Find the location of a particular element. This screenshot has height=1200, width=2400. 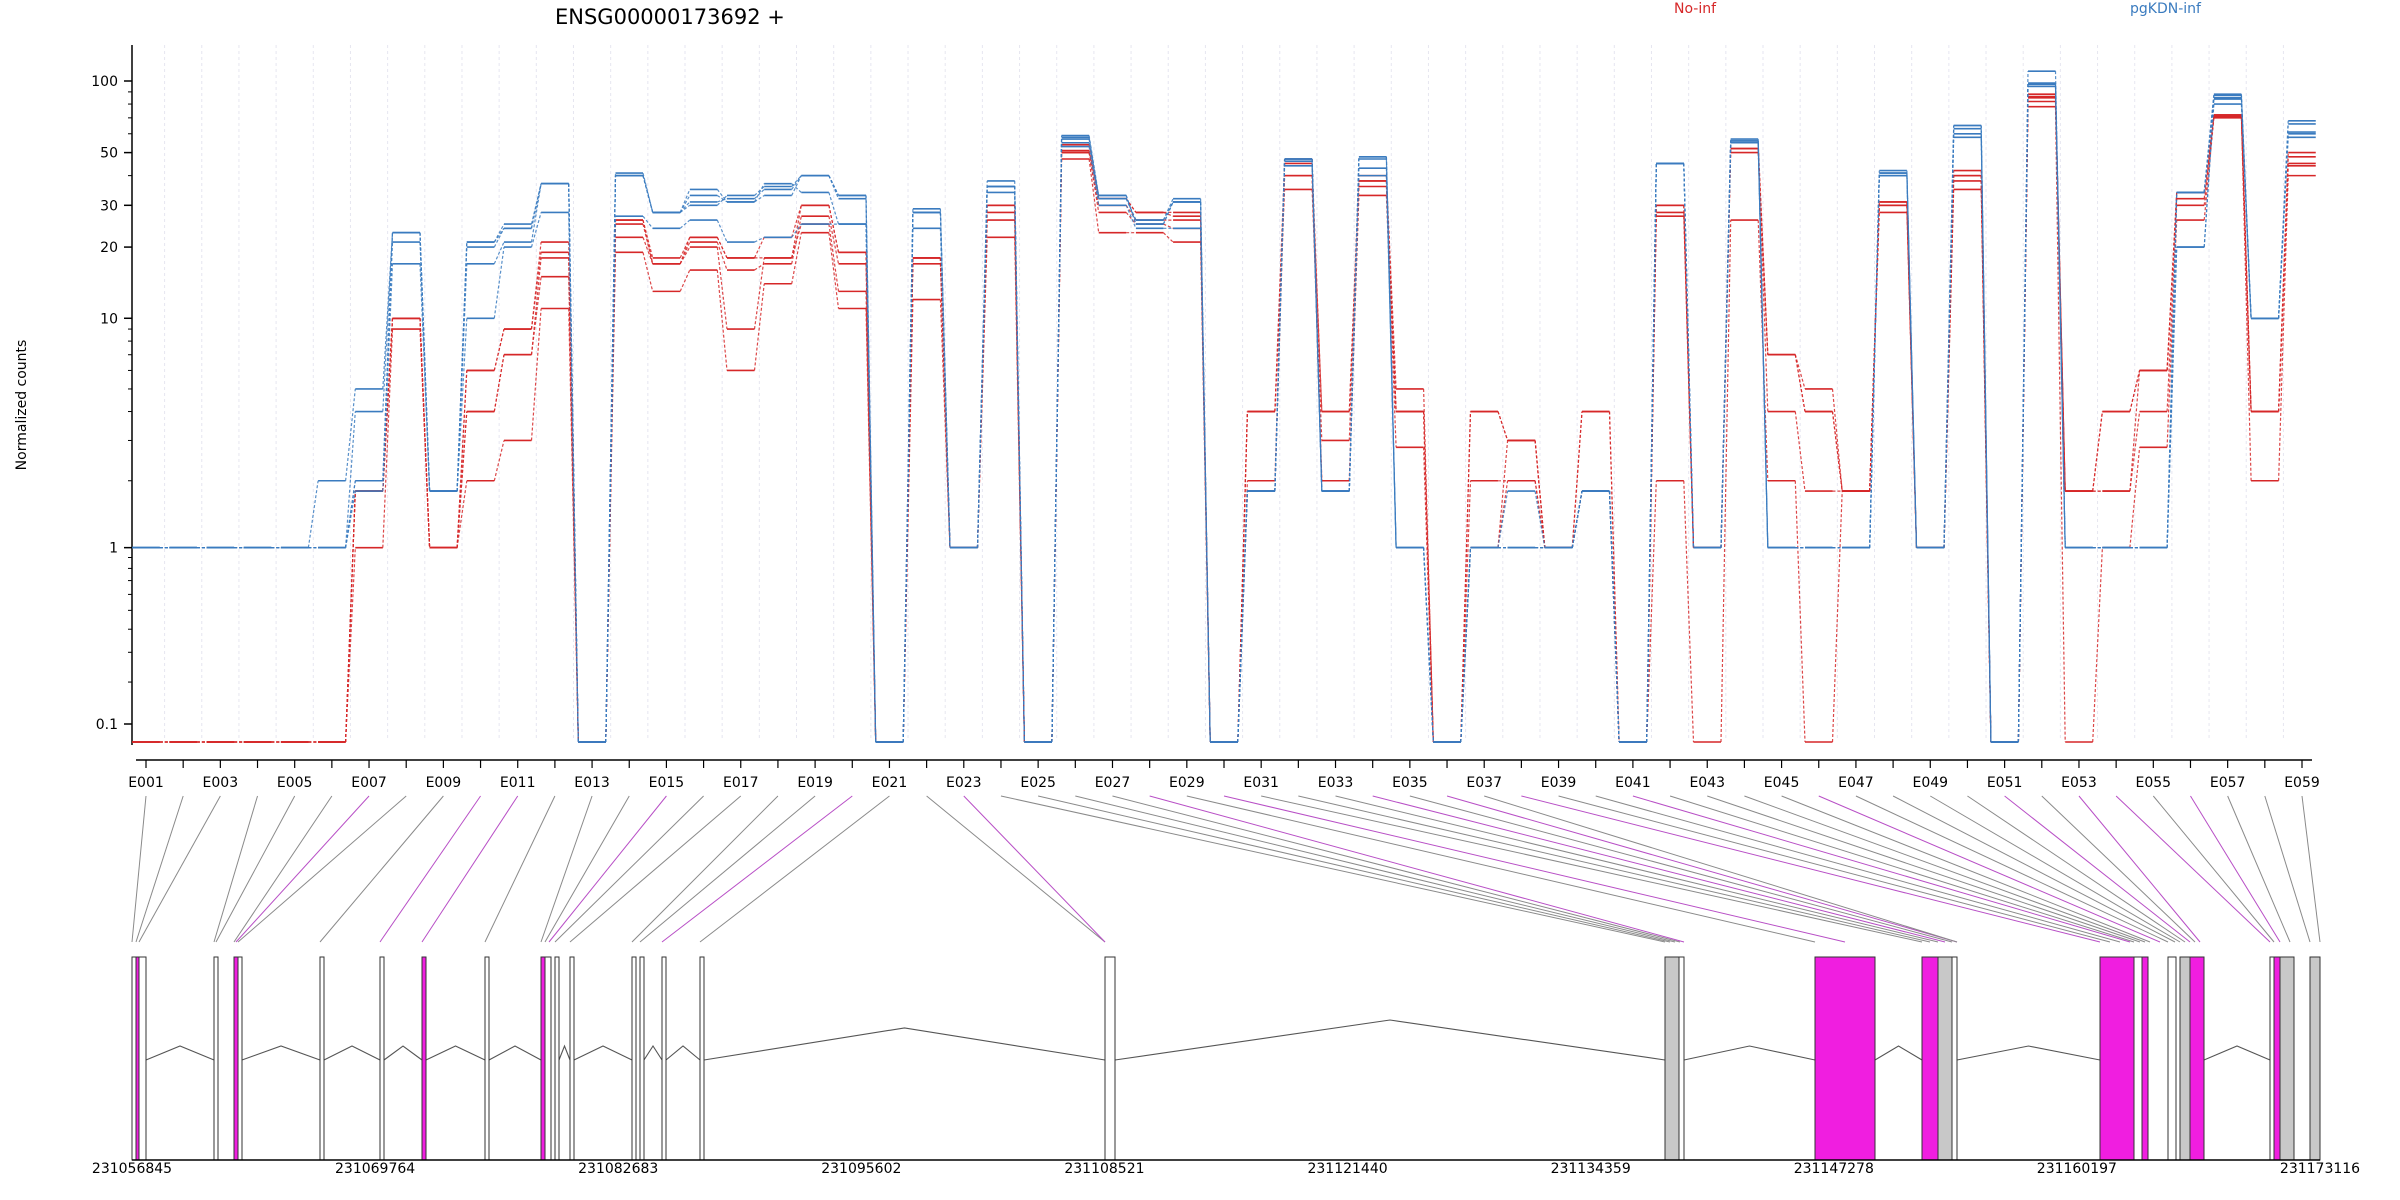

exon-connector-lines is located at coordinates (1226, 869).